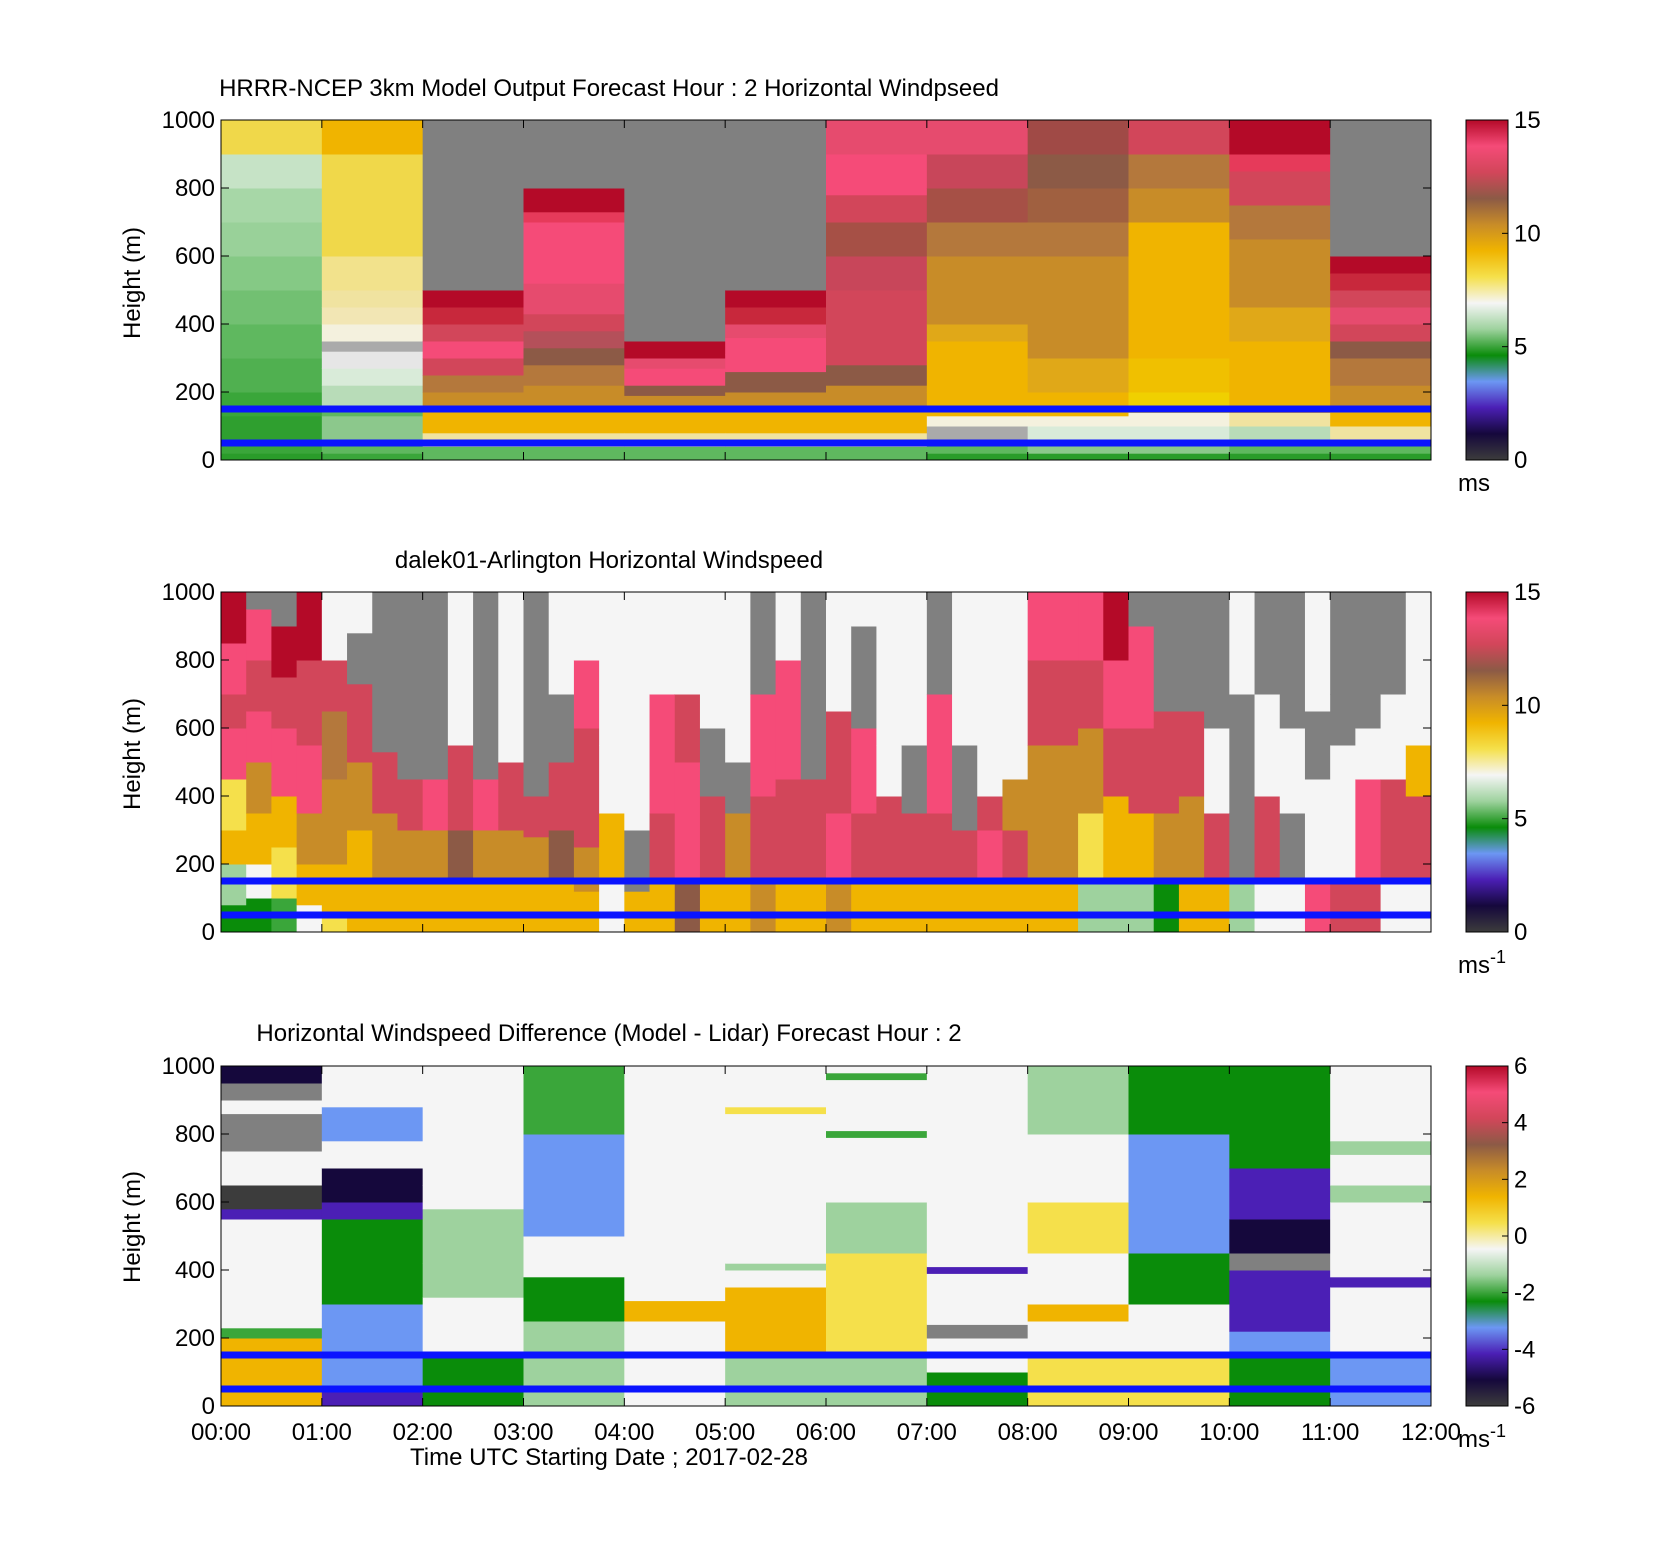 The image size is (1680, 1561). What do you see at coordinates (195, 864) in the screenshot?
I see `y-tick-label: 200` at bounding box center [195, 864].